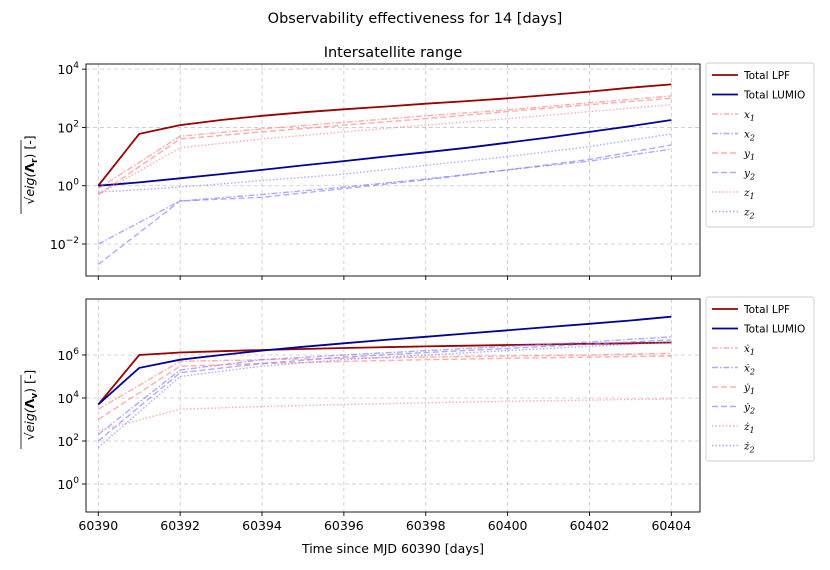 Image resolution: width=830 pixels, height=570 pixels. Describe the element at coordinates (393, 53) in the screenshot. I see `top-axes-title: Intersatellite range` at that location.